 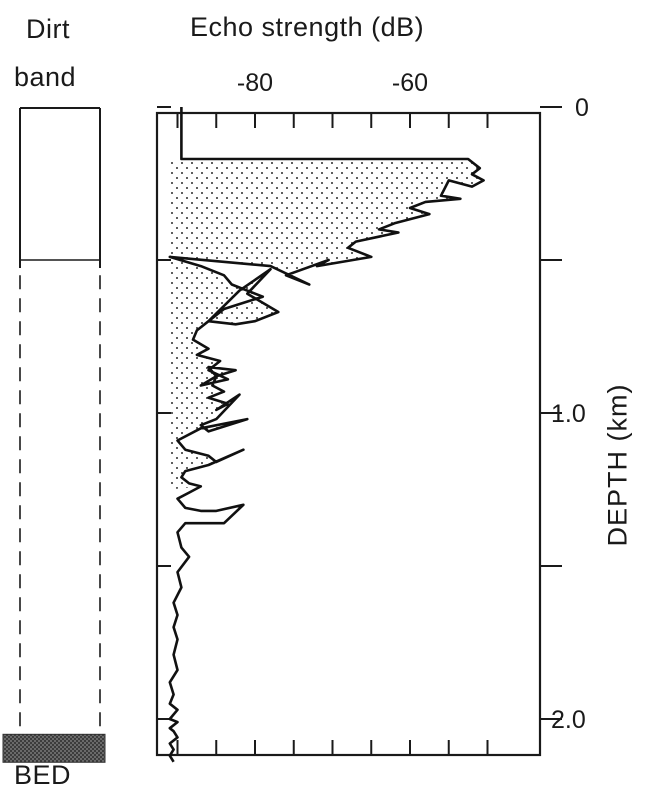 What do you see at coordinates (568, 414) in the screenshot?
I see `y-tick-label: 1.0` at bounding box center [568, 414].